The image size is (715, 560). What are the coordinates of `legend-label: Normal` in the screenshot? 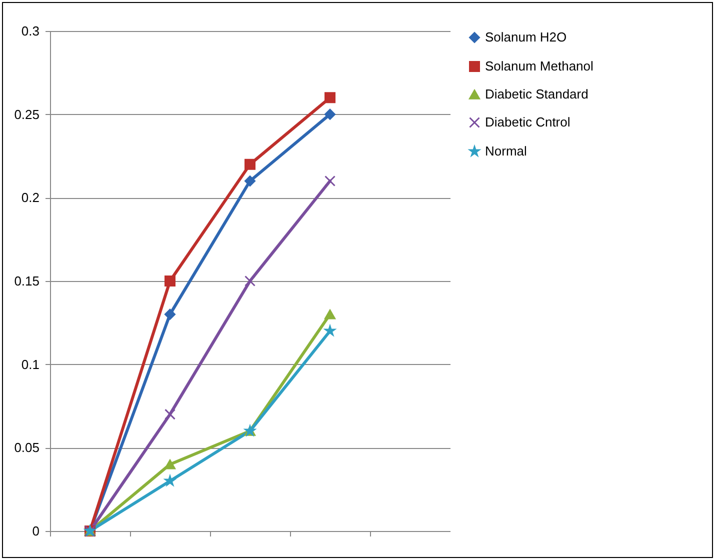 It's located at (506, 151).